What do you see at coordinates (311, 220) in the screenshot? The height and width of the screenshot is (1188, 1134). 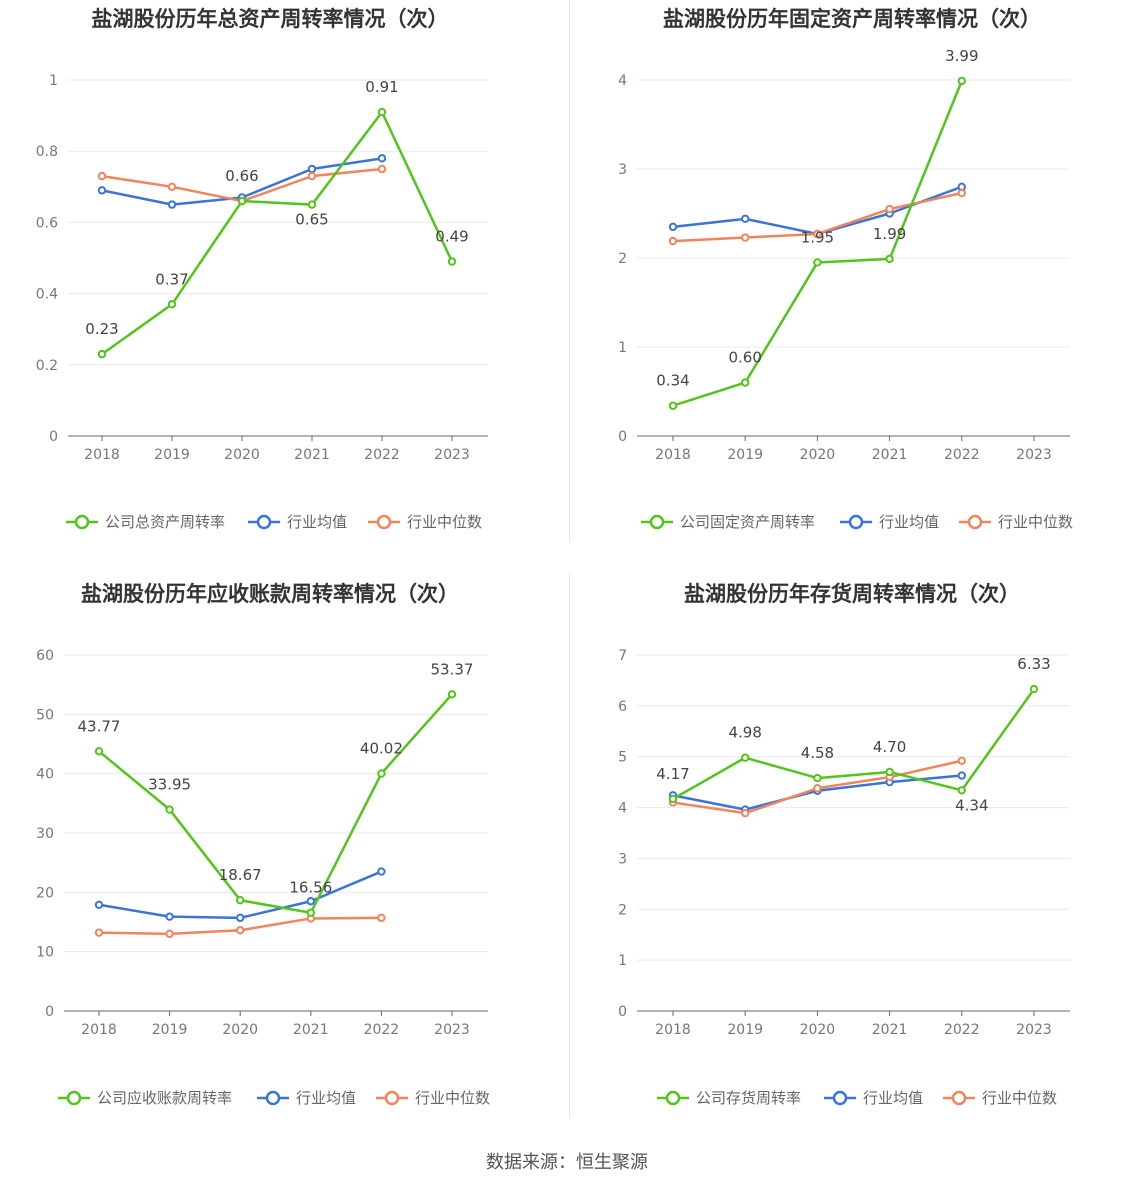 I see `data-label: 0.65` at bounding box center [311, 220].